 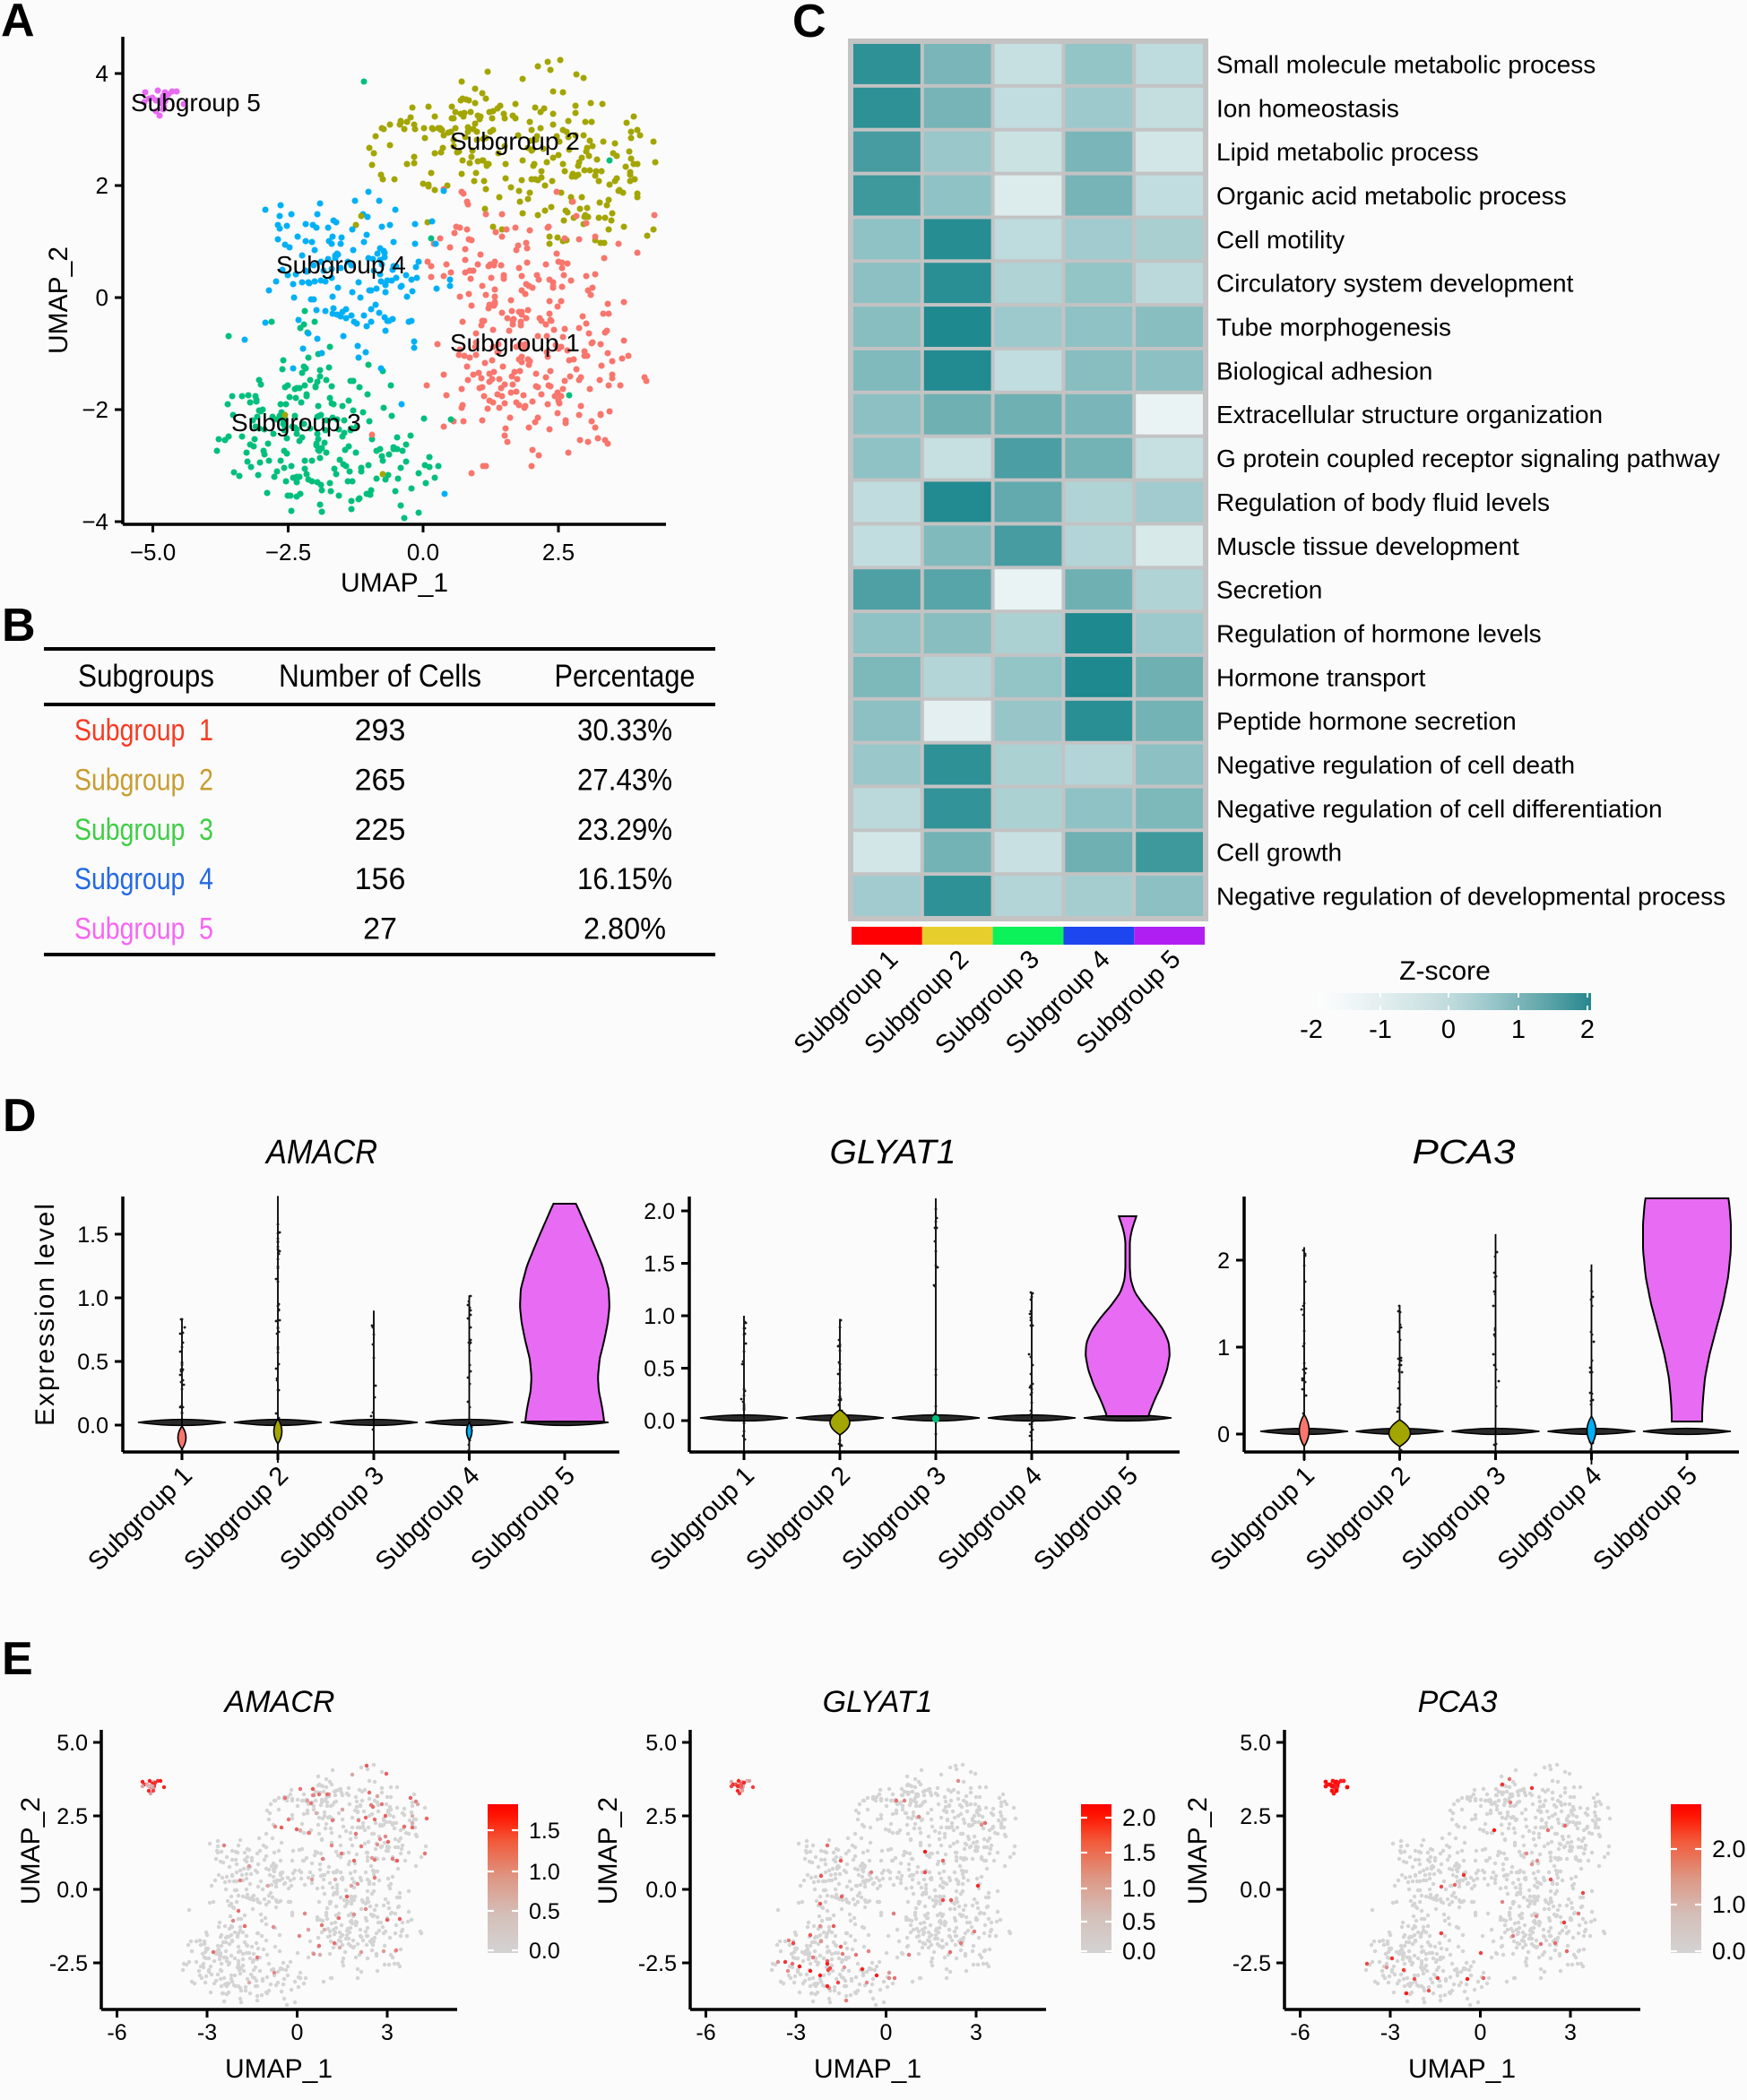 I want to click on svg-text: Number of Cells, so click(x=380, y=676).